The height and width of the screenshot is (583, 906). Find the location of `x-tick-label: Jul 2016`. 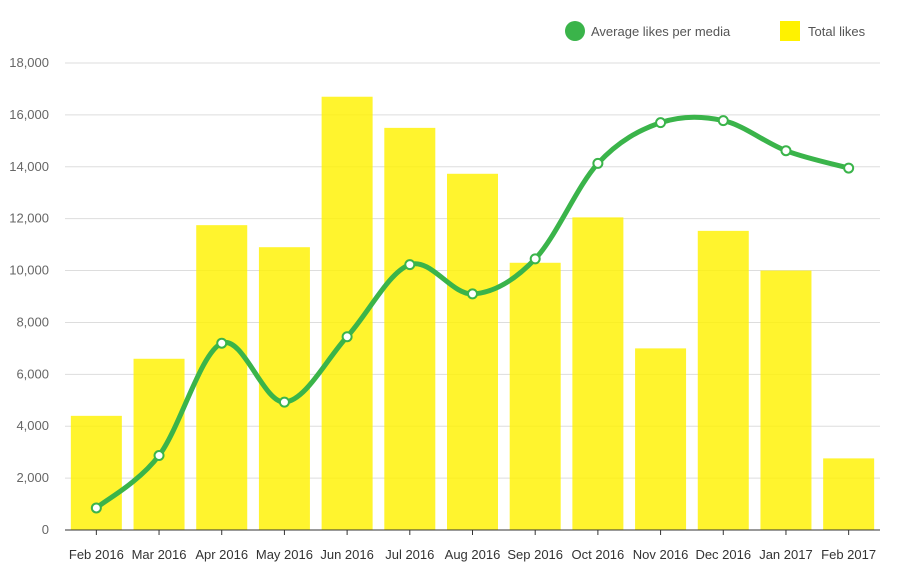

x-tick-label: Jul 2016 is located at coordinates (409, 554).